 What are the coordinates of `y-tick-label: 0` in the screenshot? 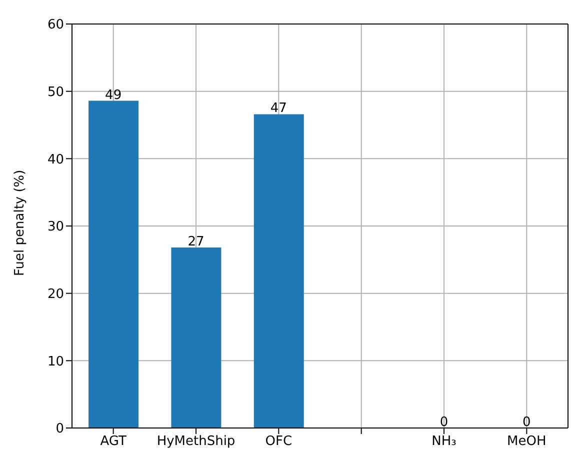 It's located at (60, 429).